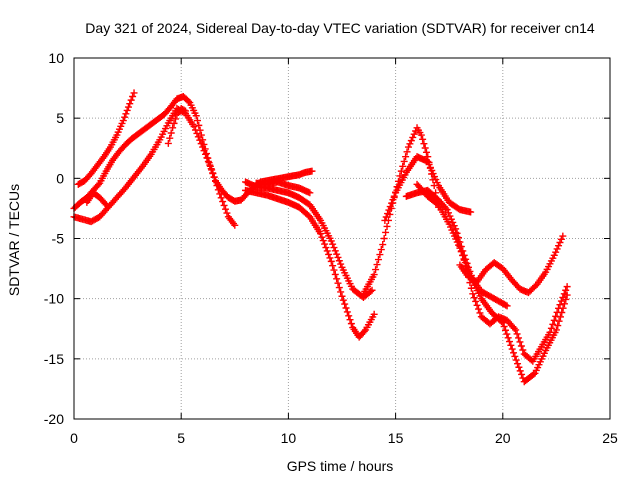 This screenshot has height=480, width=640. What do you see at coordinates (610, 438) in the screenshot?
I see `x-tick-label: 25` at bounding box center [610, 438].